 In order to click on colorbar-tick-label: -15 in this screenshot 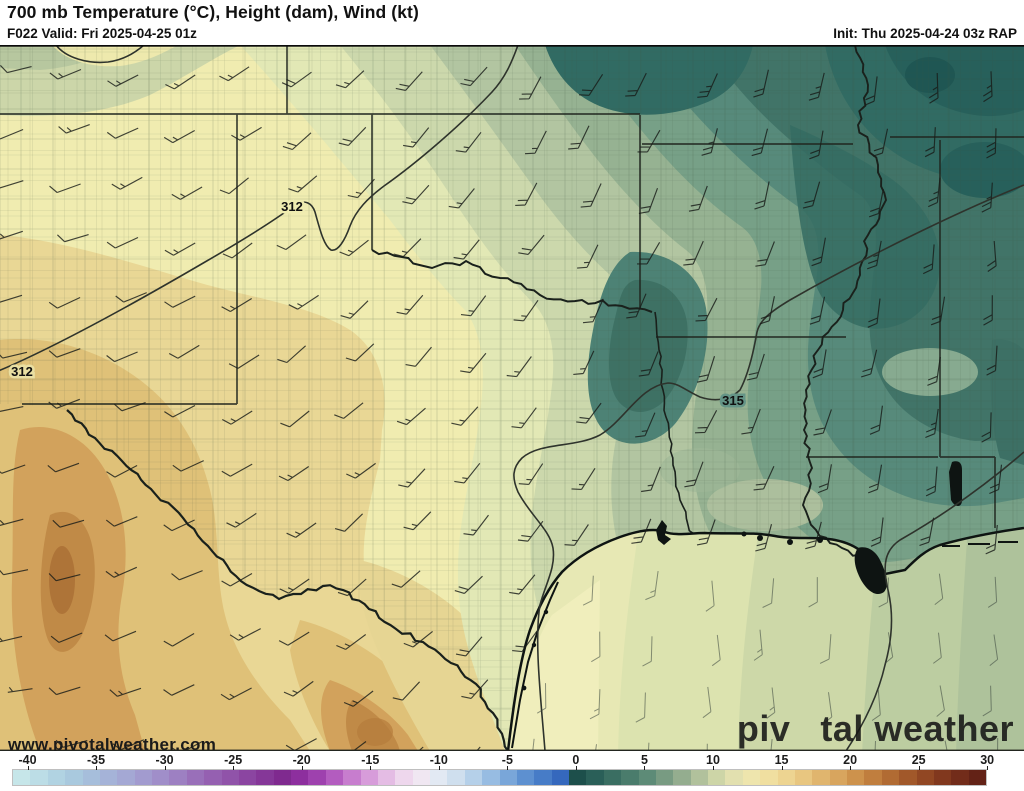, I will do `click(370, 760)`.